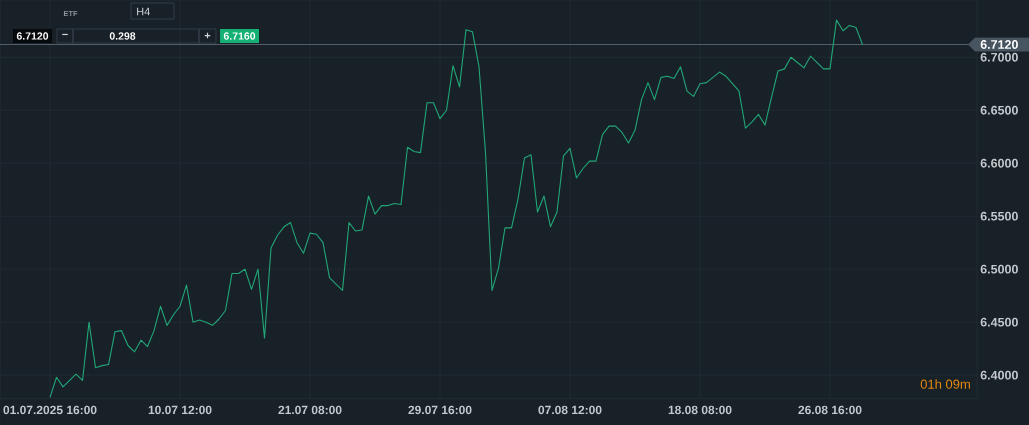 The image size is (1029, 425). I want to click on y-tick-label: 6.5000, so click(999, 269).